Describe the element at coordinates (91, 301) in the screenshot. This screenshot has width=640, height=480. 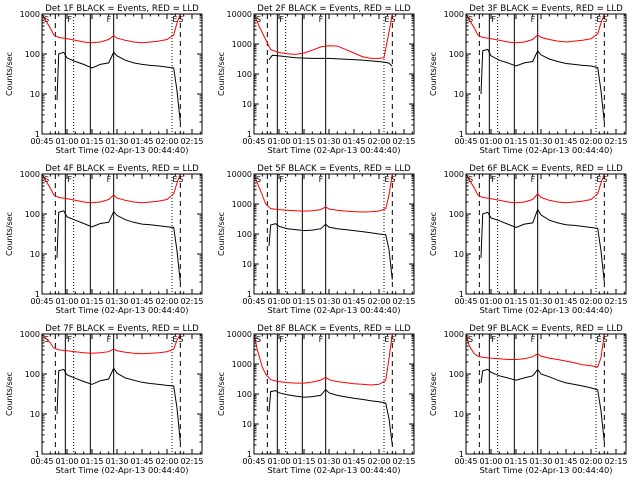
I see `x-tick-label: 01:15` at that location.